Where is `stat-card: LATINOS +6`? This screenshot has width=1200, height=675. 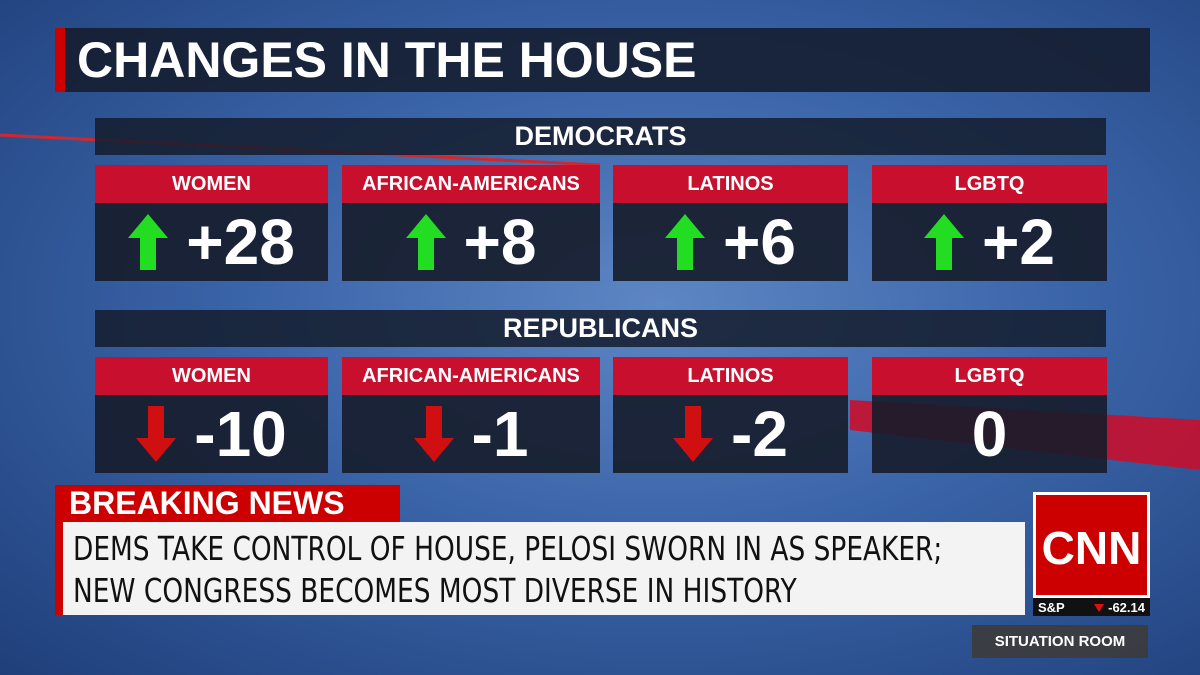 stat-card: LATINOS +6 is located at coordinates (730, 223).